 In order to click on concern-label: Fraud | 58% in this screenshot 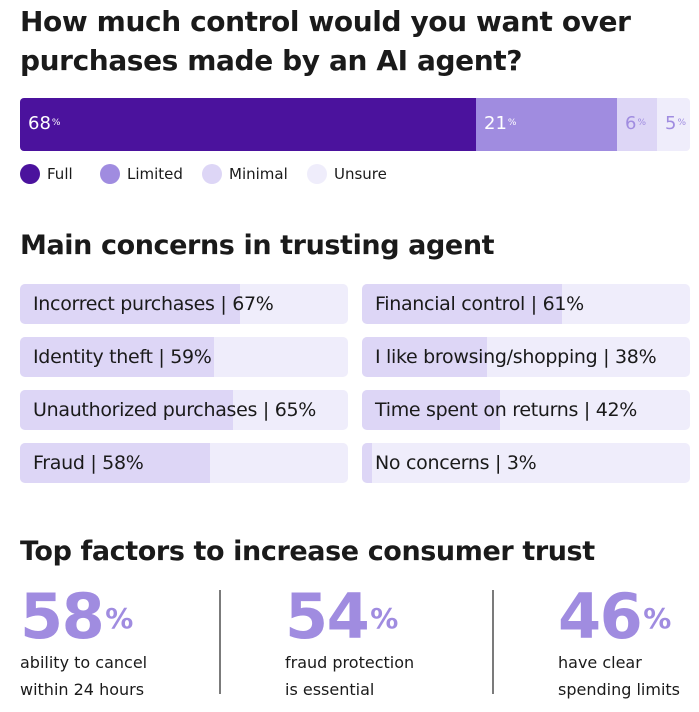, I will do `click(88, 463)`.